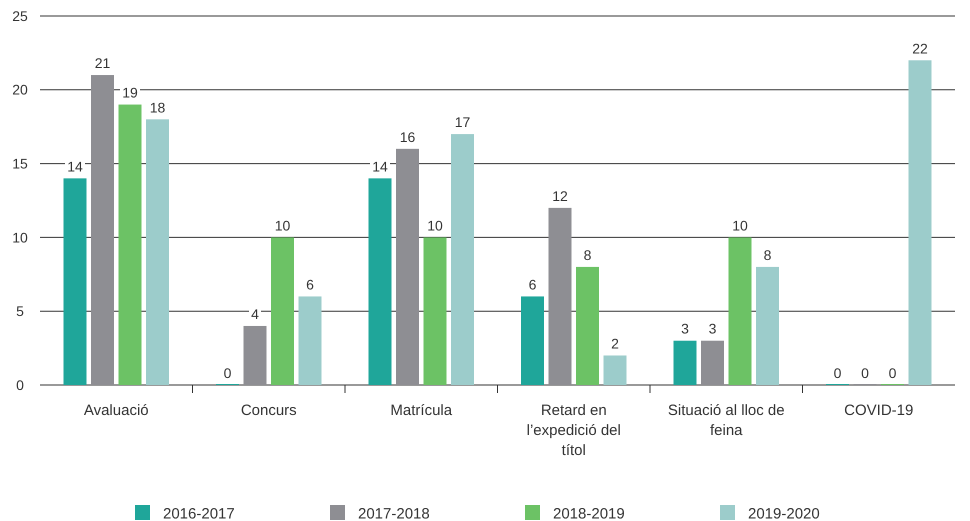  Describe the element at coordinates (130, 92) in the screenshot. I see `data-label: 19` at that location.